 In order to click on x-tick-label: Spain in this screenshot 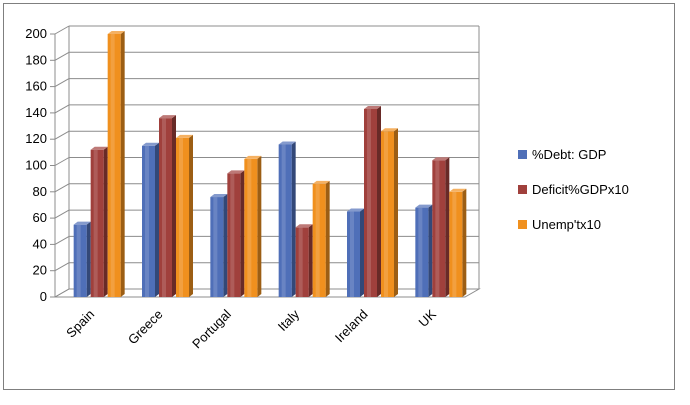, I will do `click(80, 324)`.